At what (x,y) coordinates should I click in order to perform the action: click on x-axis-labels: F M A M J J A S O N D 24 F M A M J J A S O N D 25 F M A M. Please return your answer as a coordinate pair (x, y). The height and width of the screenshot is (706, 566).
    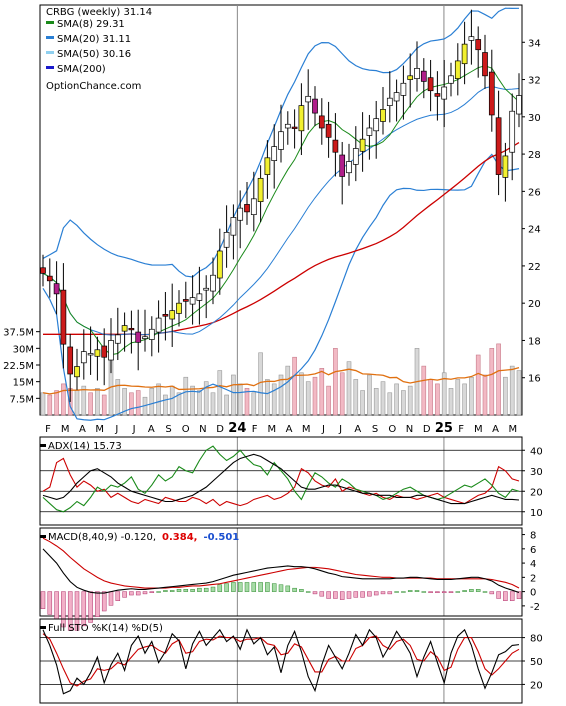
    Looking at the image, I should click on (281, 428).